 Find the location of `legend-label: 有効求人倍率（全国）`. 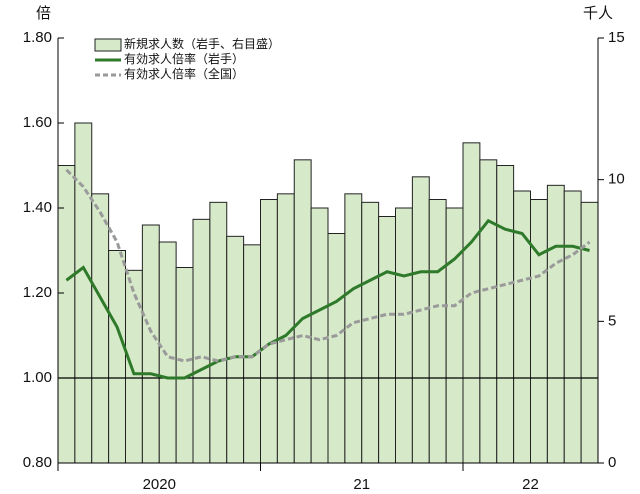

legend-label: 有効求人倍率（全国） is located at coordinates (184, 73).